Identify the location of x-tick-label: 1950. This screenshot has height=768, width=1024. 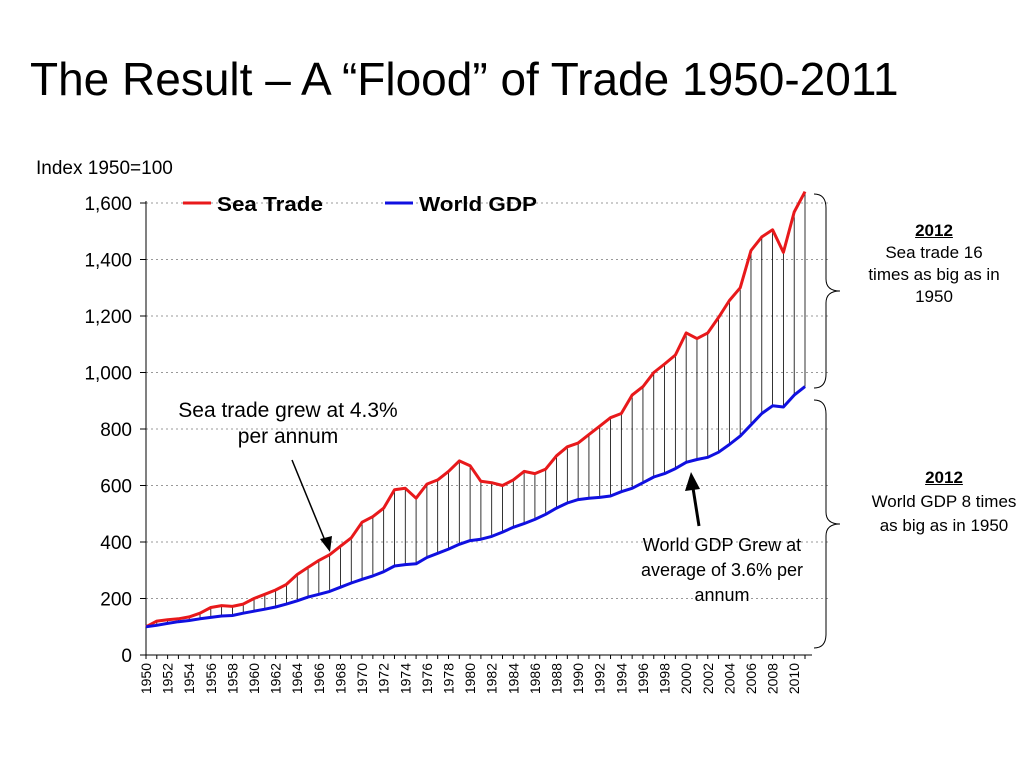
(146, 678).